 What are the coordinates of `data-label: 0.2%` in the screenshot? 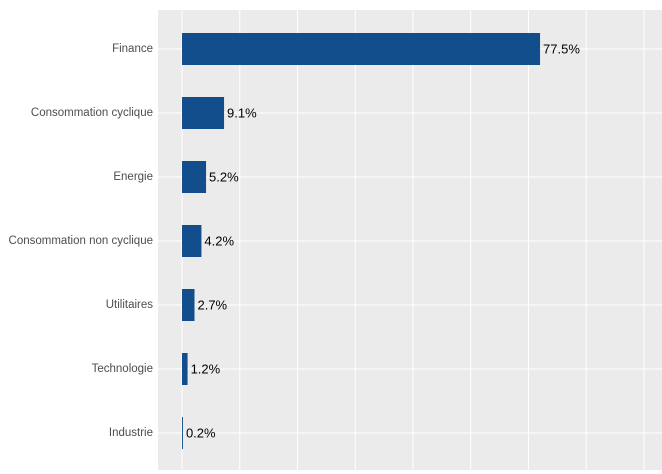 It's located at (201, 432).